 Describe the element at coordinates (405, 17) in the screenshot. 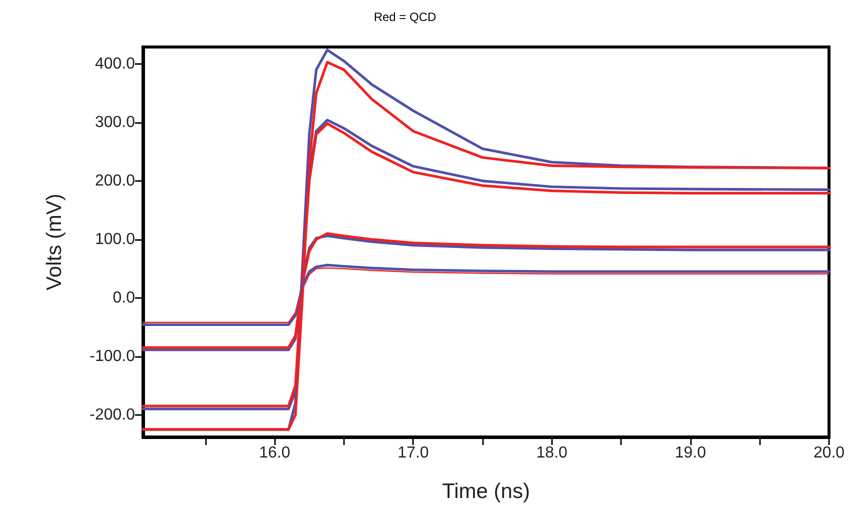

I see `chart-title: Red = QCD` at that location.